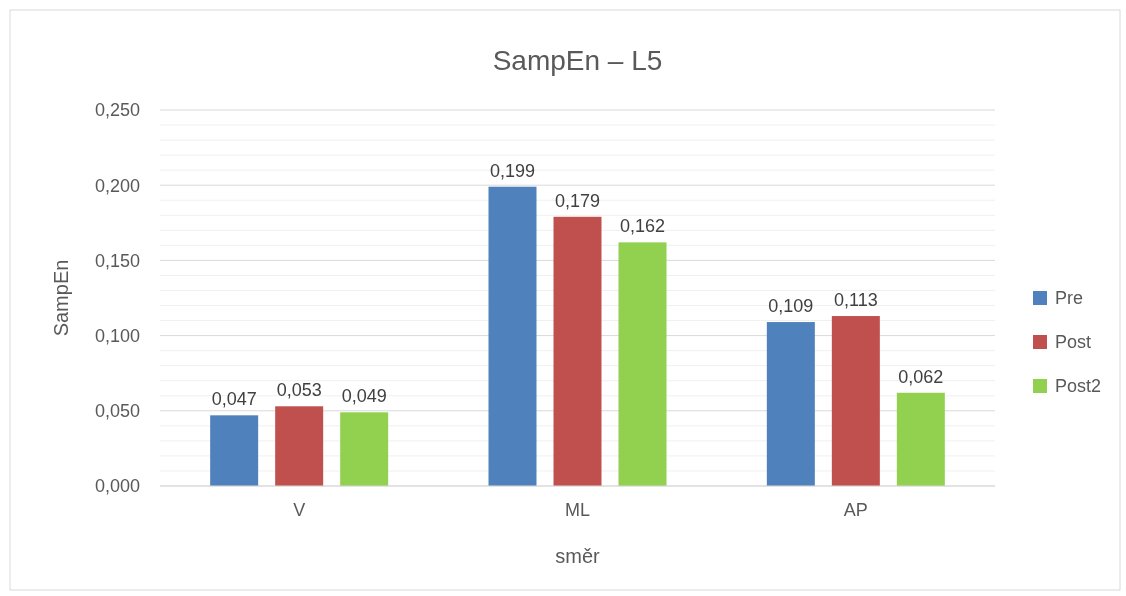 This screenshot has width=1126, height=596. Describe the element at coordinates (791, 306) in the screenshot. I see `data-label: 0,109` at that location.